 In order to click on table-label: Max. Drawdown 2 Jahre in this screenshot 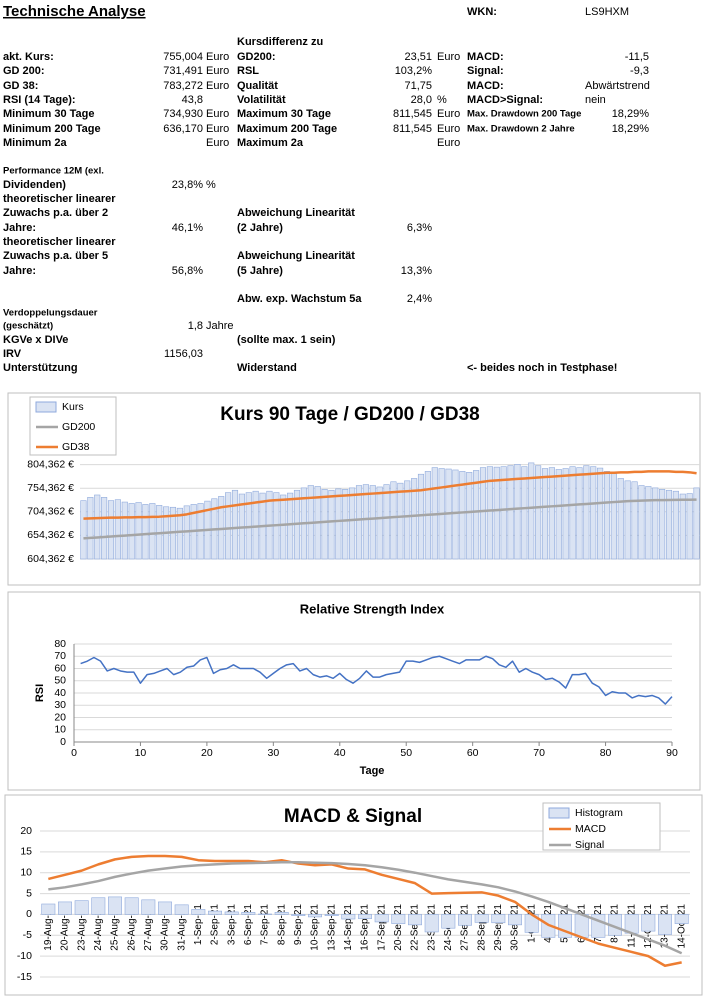, I will do `click(521, 129)`.